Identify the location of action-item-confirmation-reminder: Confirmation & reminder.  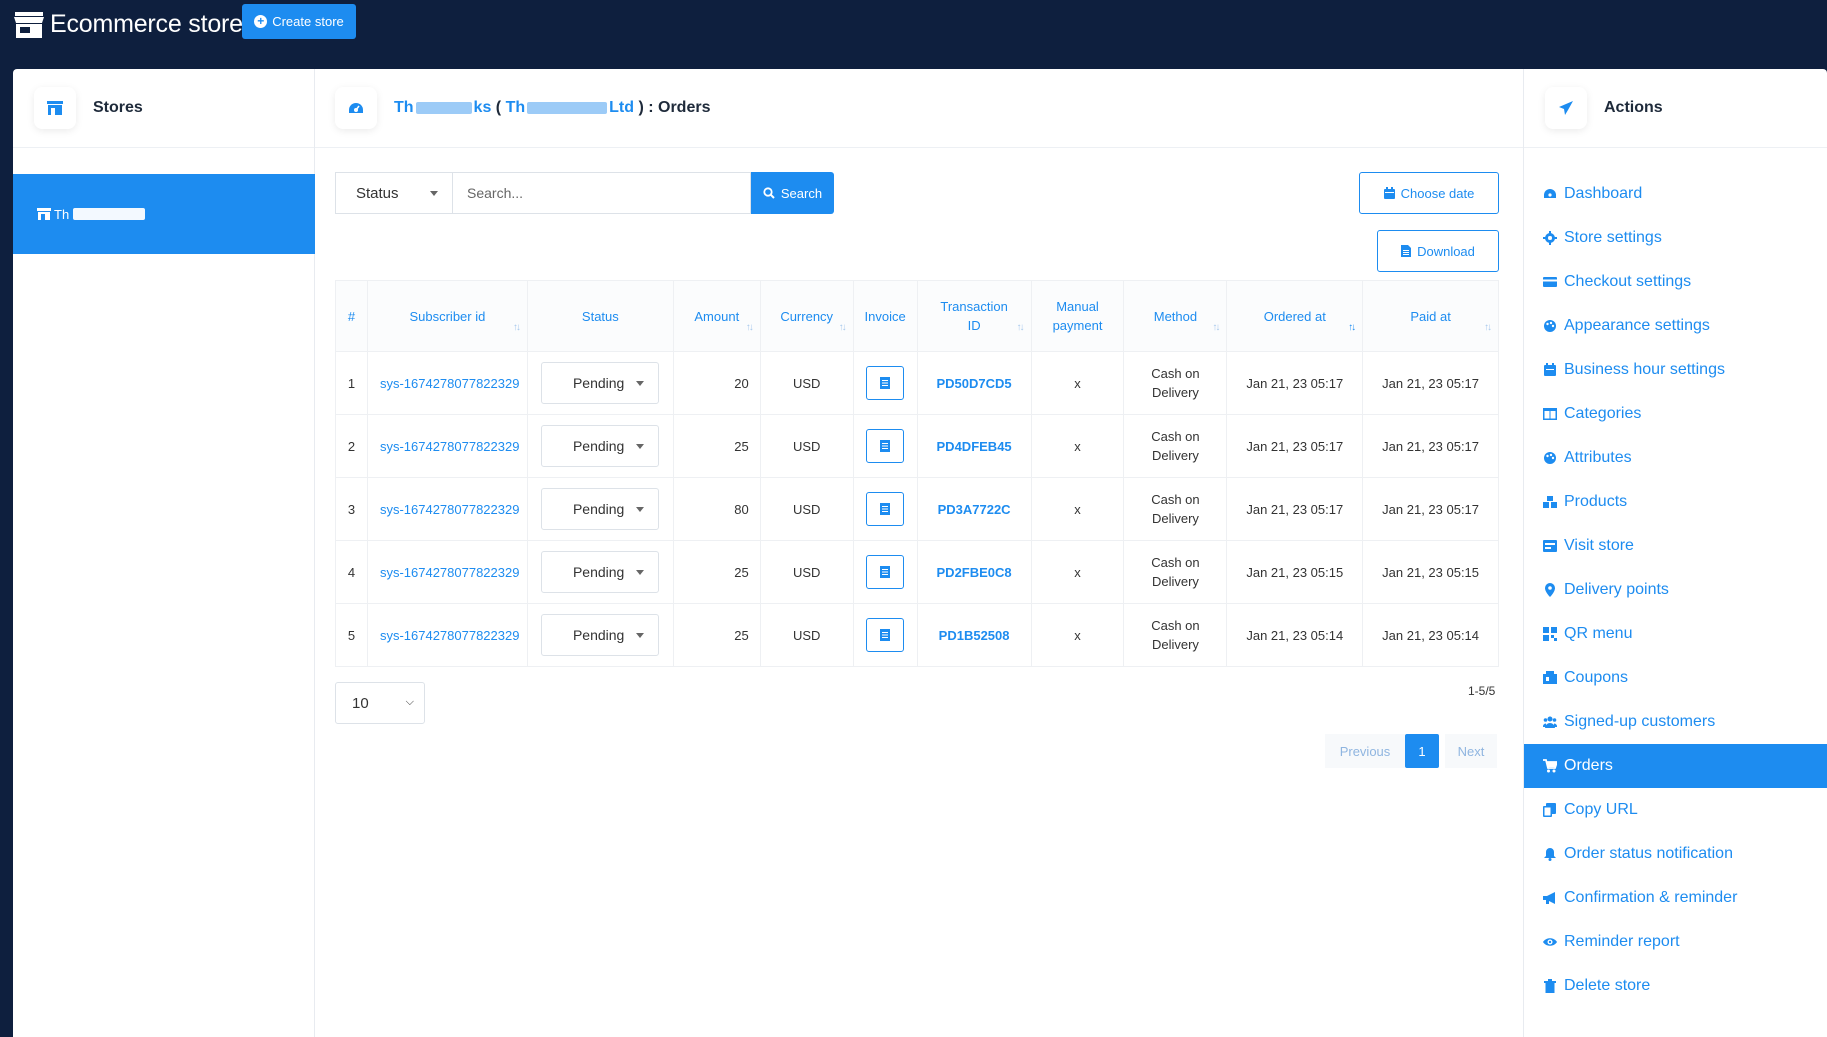
(1675, 898).